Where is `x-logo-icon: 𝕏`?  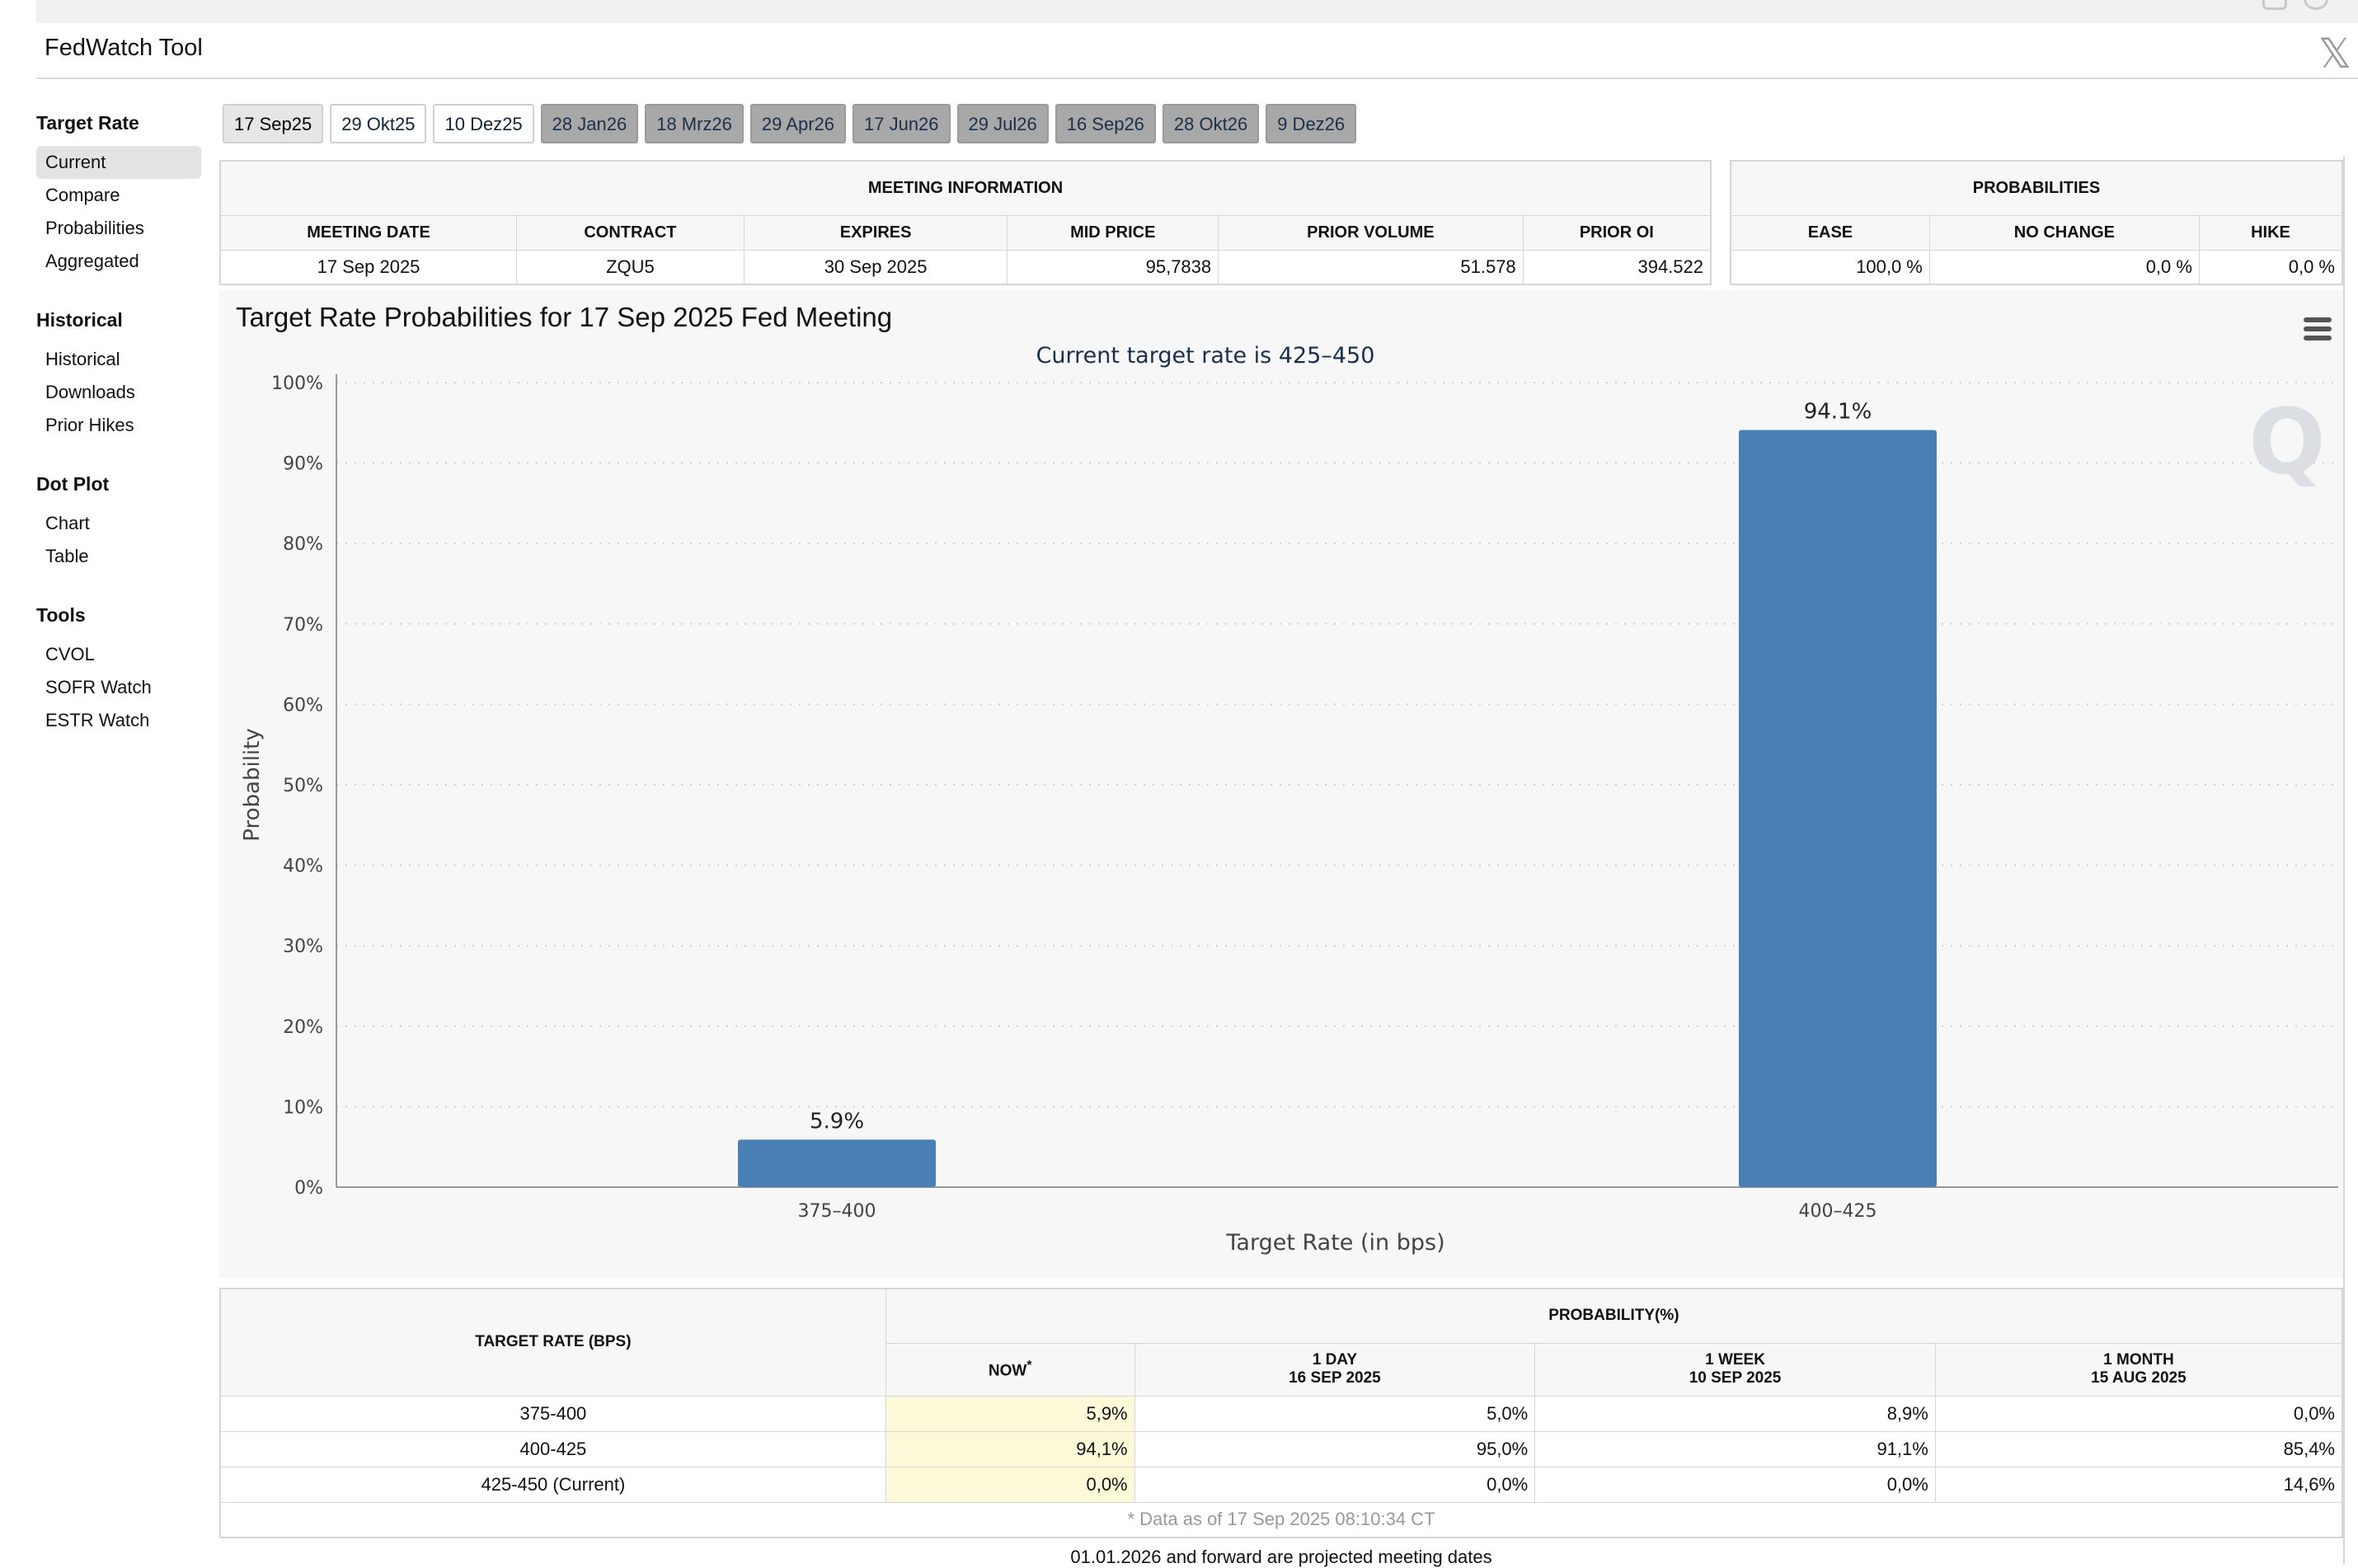 x-logo-icon: 𝕏 is located at coordinates (2335, 53).